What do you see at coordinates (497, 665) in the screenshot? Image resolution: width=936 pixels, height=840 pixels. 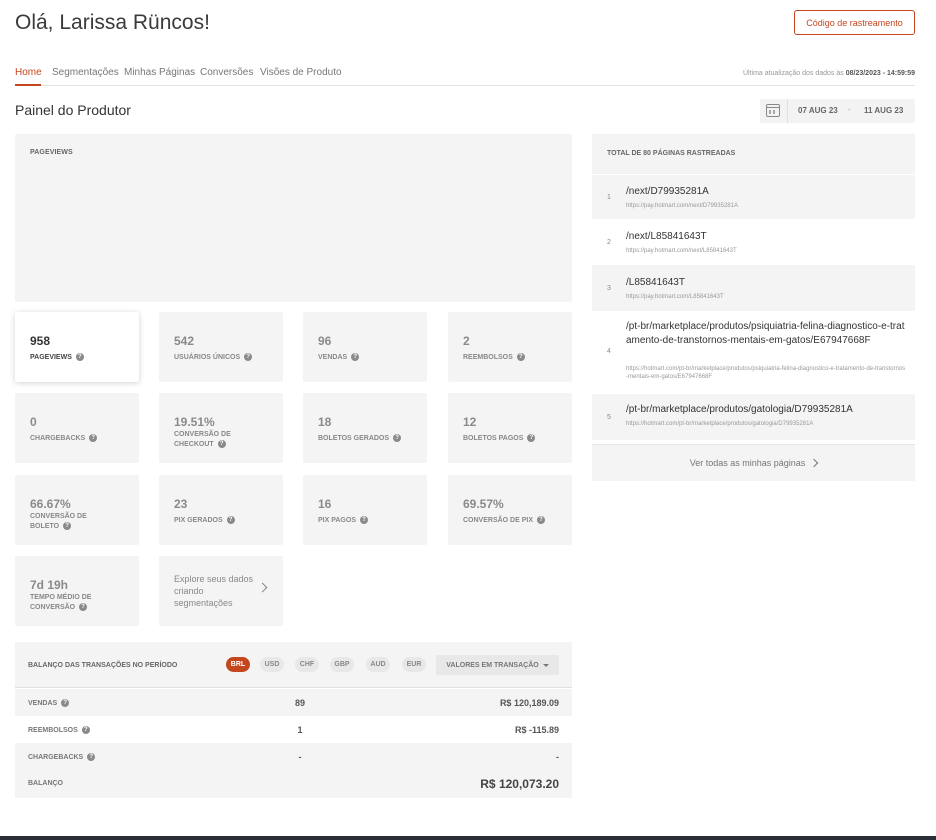 I see `transaction-values-dropdown: VALORES EM TRANSAÇÃO` at bounding box center [497, 665].